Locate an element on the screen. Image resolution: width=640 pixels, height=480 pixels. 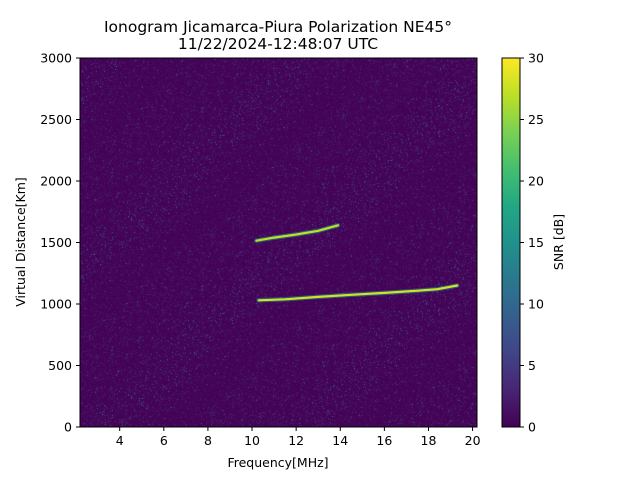
colorbar-tick-label: 15 is located at coordinates (536, 242).